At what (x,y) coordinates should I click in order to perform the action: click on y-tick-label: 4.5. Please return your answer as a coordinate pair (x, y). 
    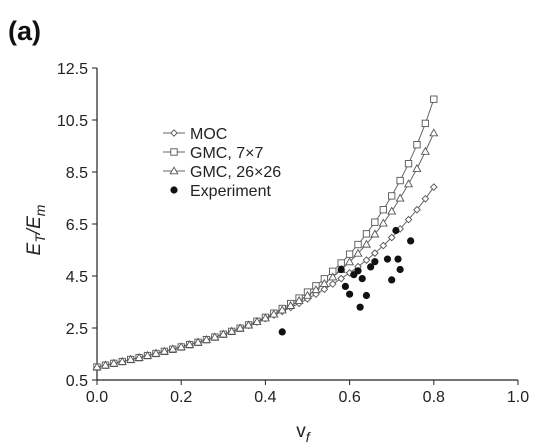
    Looking at the image, I should click on (77, 277).